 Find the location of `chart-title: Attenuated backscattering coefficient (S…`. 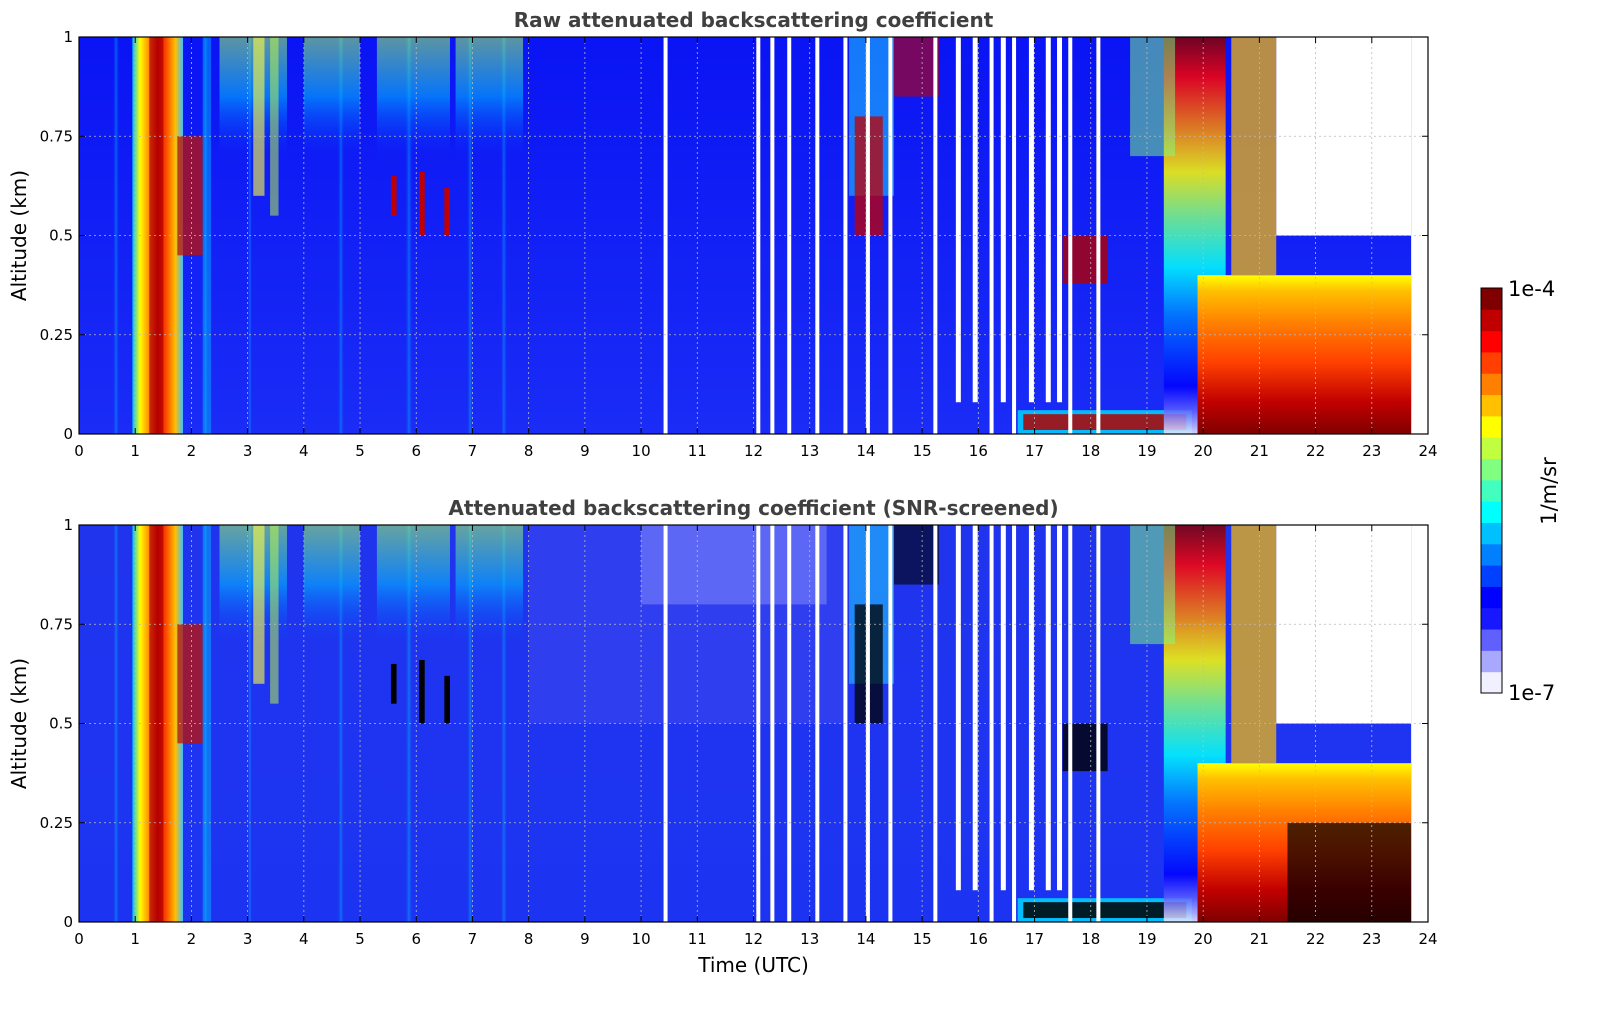

chart-title: Attenuated backscattering coefficient (S… is located at coordinates (753, 508).